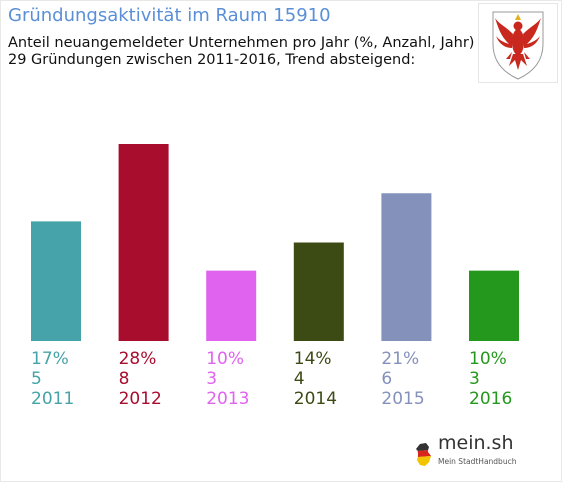 This screenshot has height=482, width=562. Describe the element at coordinates (52, 399) in the screenshot. I see `year-label-2011: 2011` at that location.